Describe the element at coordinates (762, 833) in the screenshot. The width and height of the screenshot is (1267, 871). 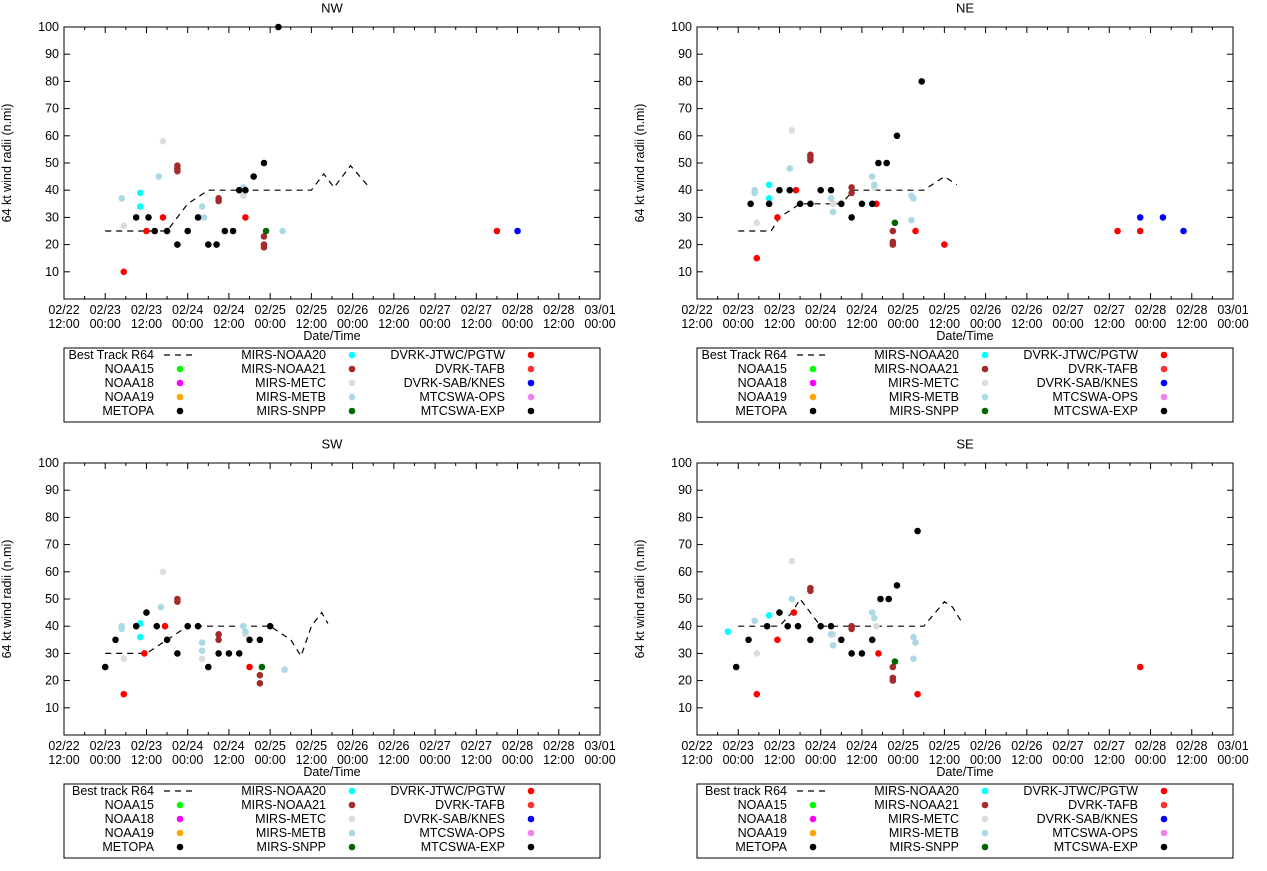
I see `legend-label: NOAA19` at that location.